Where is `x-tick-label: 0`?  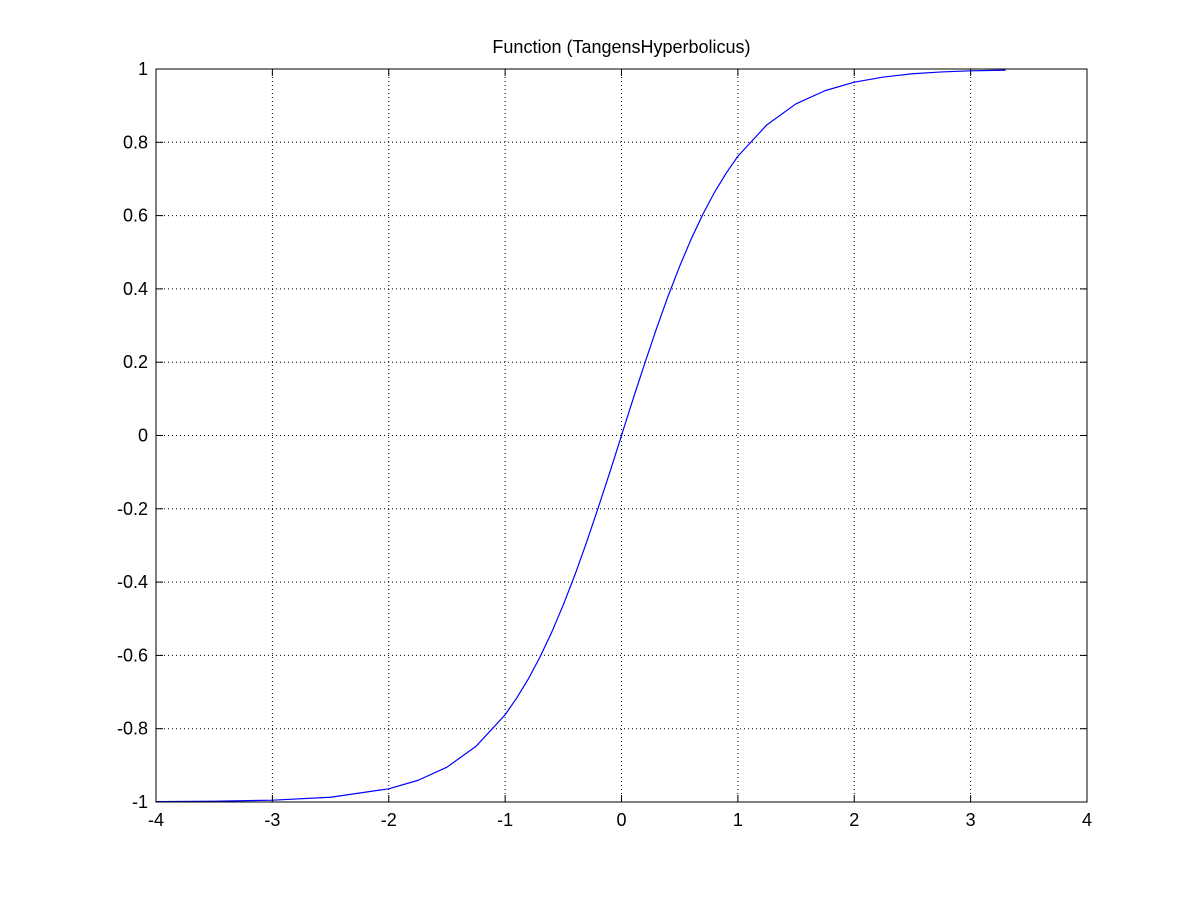 x-tick-label: 0 is located at coordinates (621, 820).